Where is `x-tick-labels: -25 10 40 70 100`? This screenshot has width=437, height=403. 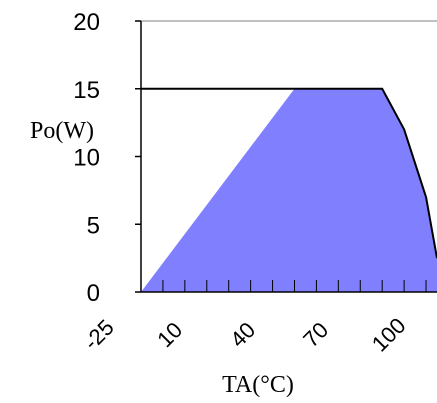 x-tick-labels: -25 10 40 70 100 is located at coordinates (245, 335).